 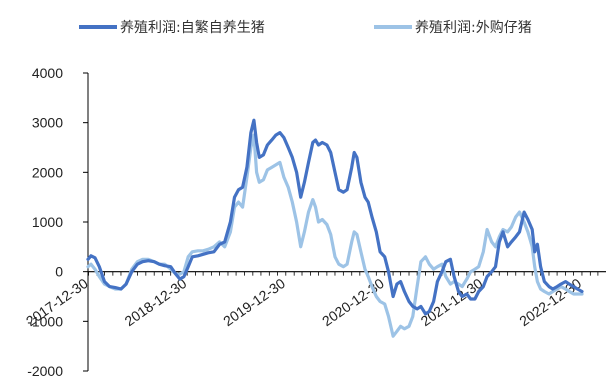 What do you see at coordinates (45, 371) in the screenshot?
I see `y-tick-label: -2000` at bounding box center [45, 371].